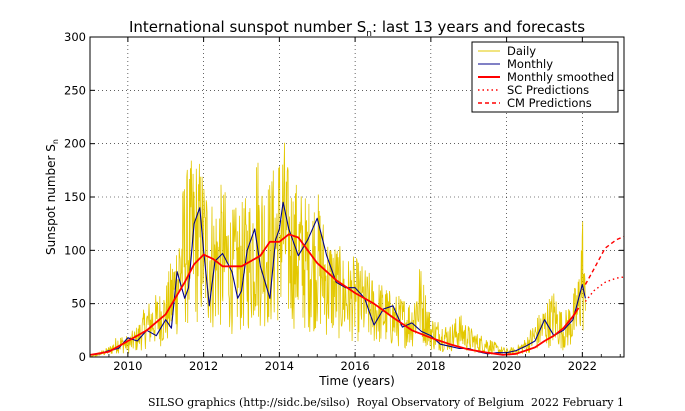 This screenshot has height=411, width=685. I want to click on chart-title-subscript: n, so click(369, 34).